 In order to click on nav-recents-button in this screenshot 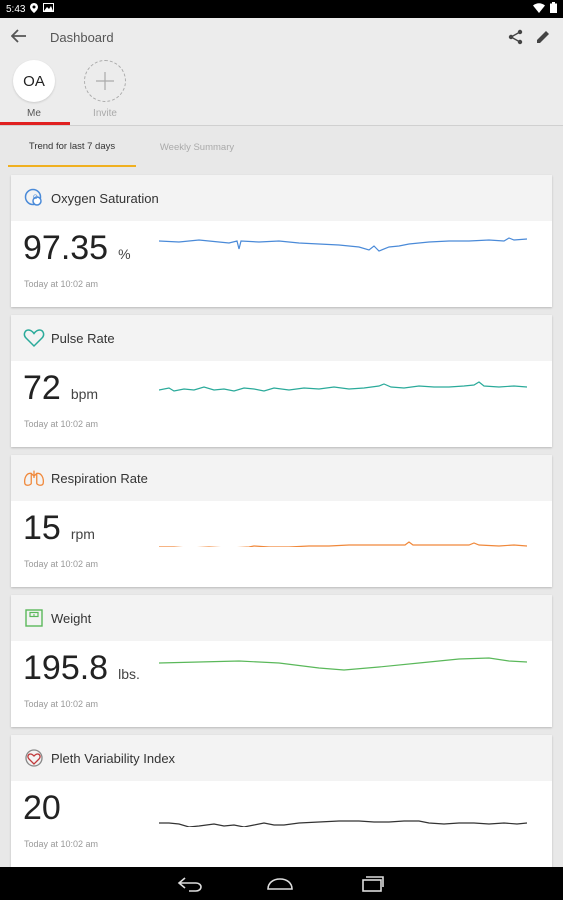, I will do `click(372, 884)`.